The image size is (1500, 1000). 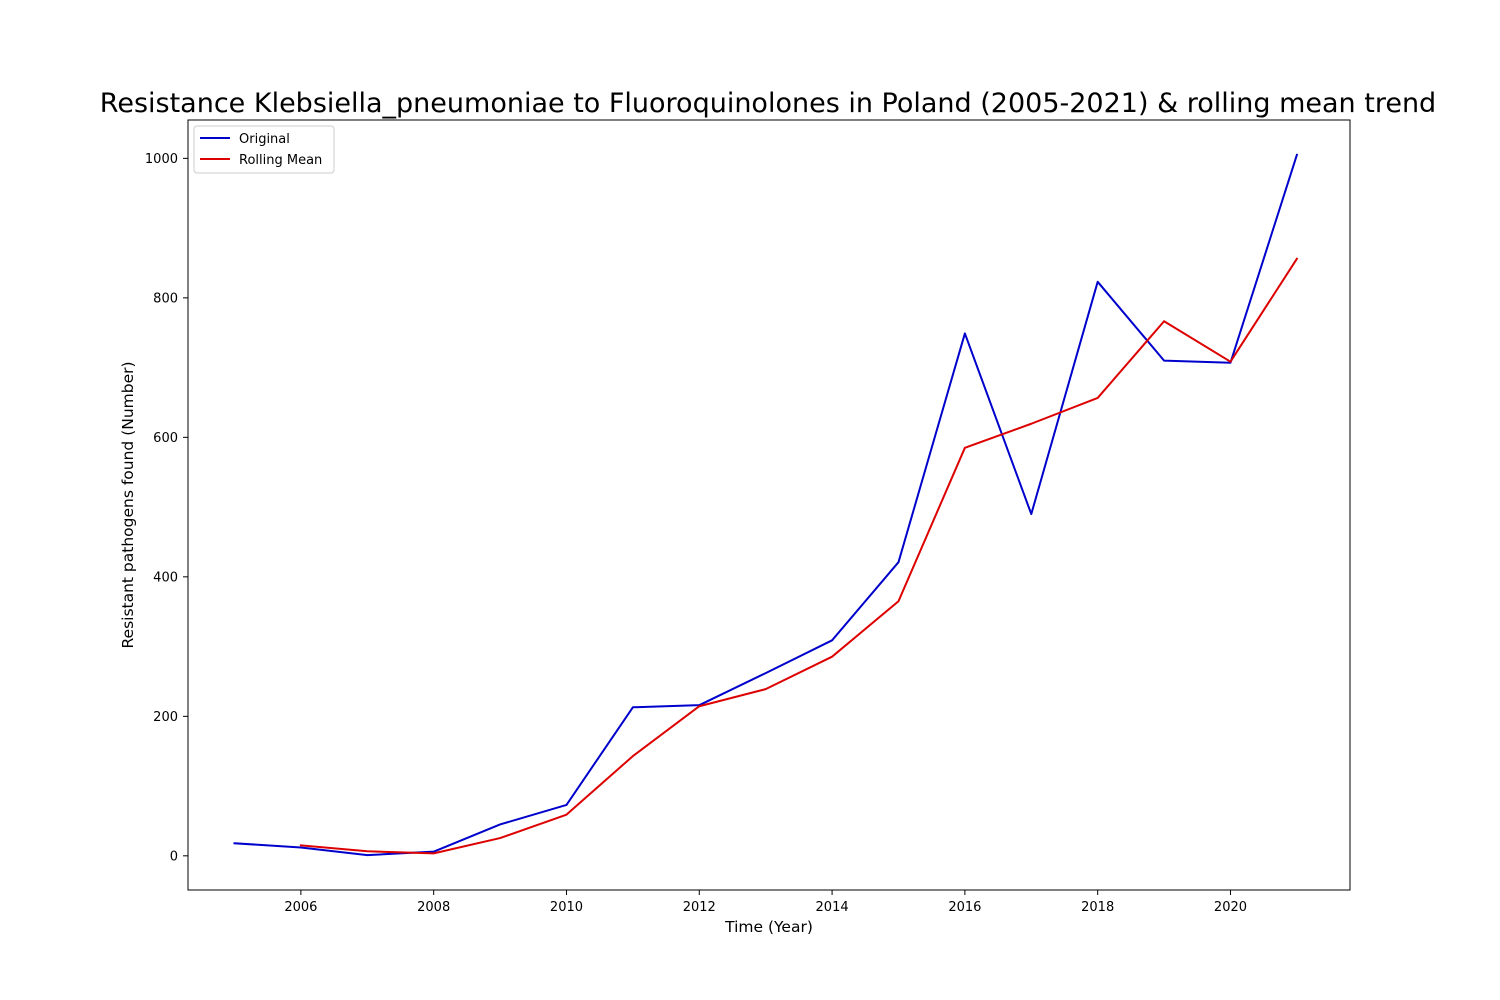 What do you see at coordinates (300, 907) in the screenshot?
I see `x-tick-label: 2006` at bounding box center [300, 907].